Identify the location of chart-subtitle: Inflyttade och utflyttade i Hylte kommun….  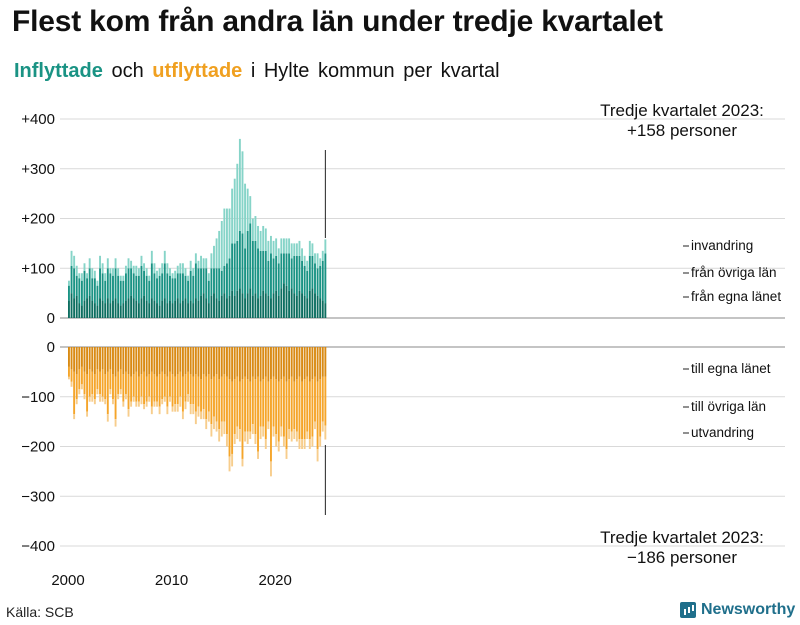
(257, 71).